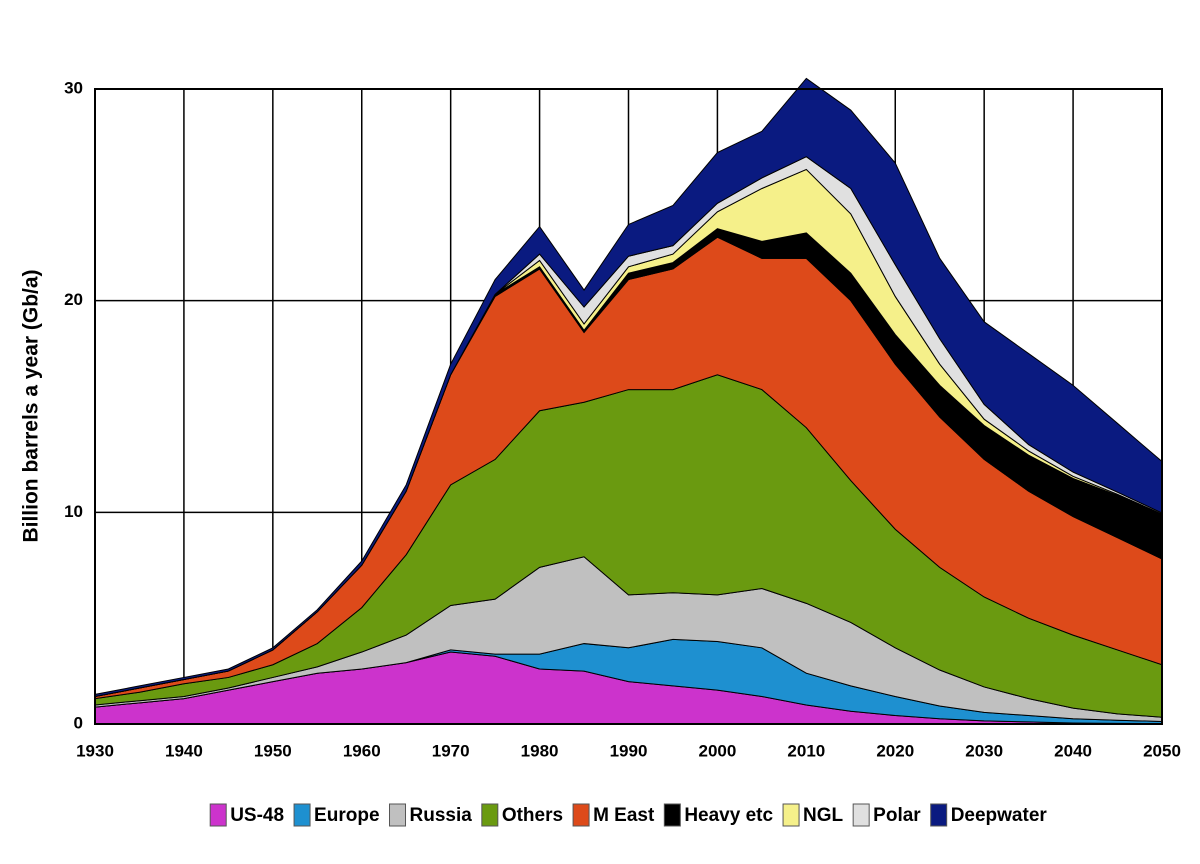  I want to click on legend-label: Europe, so click(346, 815).